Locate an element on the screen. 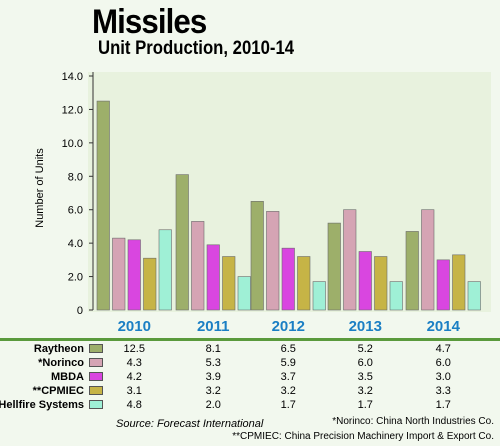 The width and height of the screenshot is (500, 446). table-cell: 3.5 is located at coordinates (365, 377).